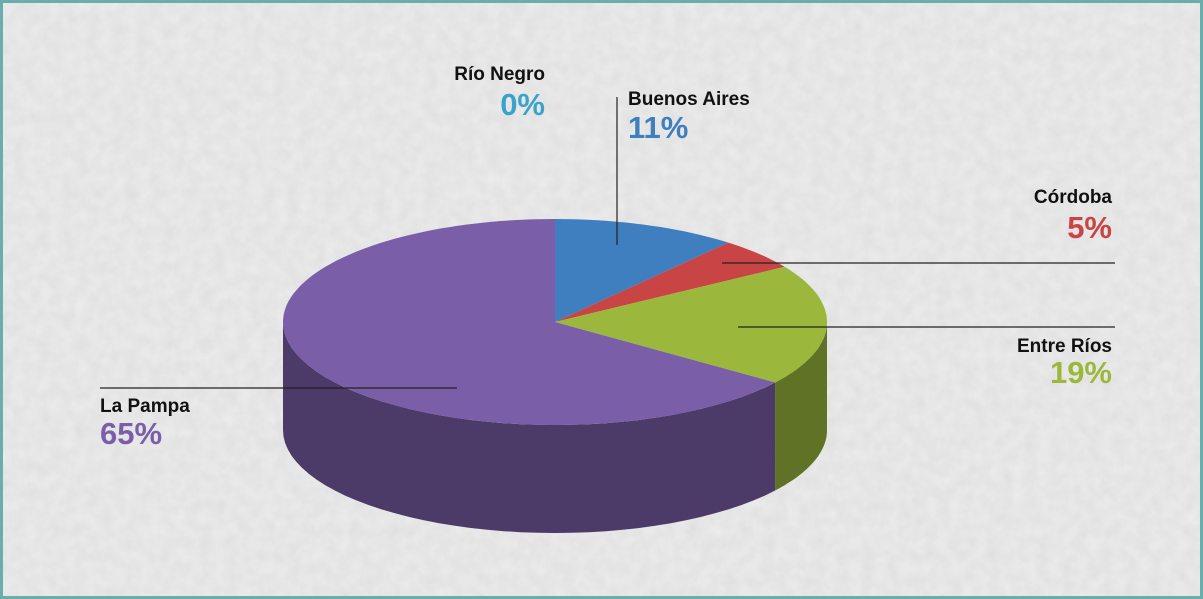 The height and width of the screenshot is (599, 1203). I want to click on slice-value: 65%, so click(131, 433).